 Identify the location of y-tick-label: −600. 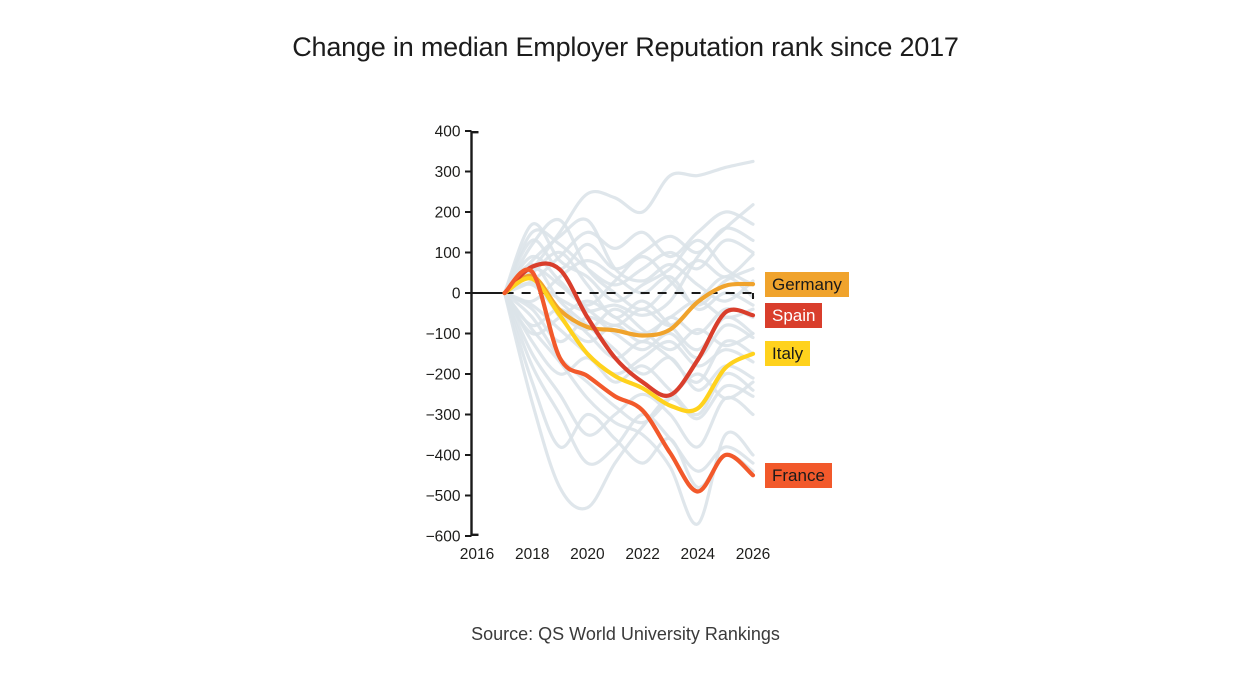
(443, 537).